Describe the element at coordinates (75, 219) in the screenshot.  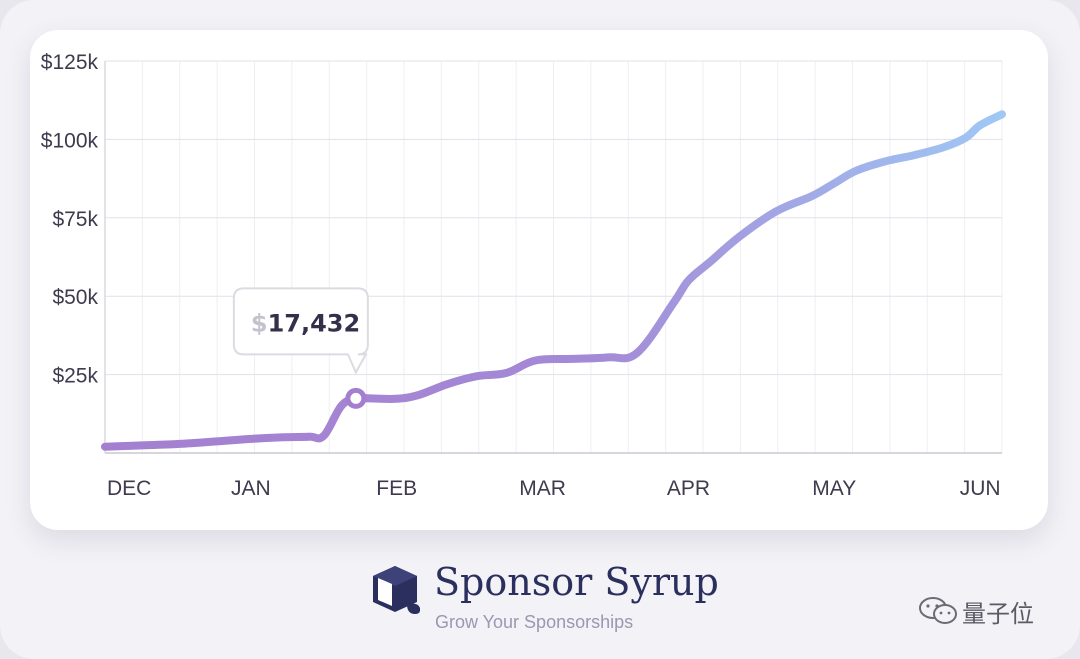
I see `y-tick-label: $75k` at that location.